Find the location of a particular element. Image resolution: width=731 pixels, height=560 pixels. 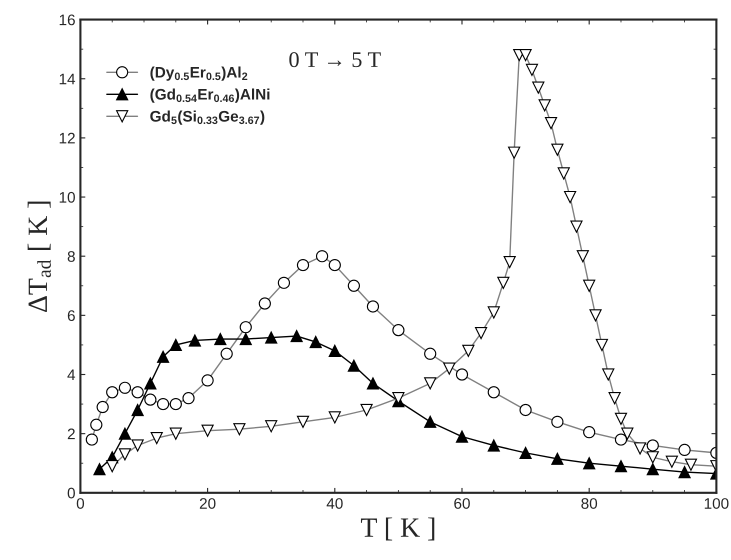

y-tick-label: 16 is located at coordinates (67, 20).